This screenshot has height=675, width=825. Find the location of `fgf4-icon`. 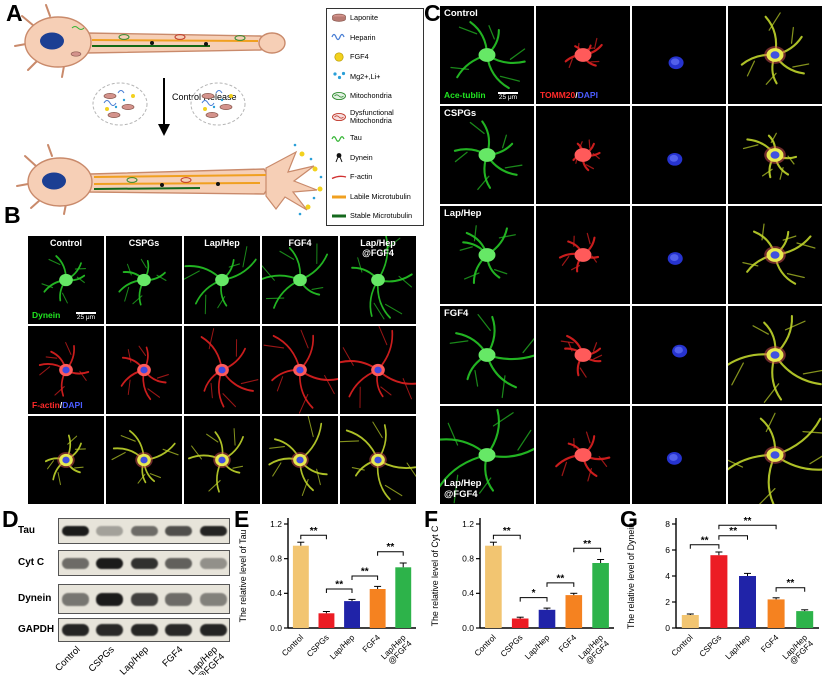

fgf4-icon is located at coordinates (339, 57).